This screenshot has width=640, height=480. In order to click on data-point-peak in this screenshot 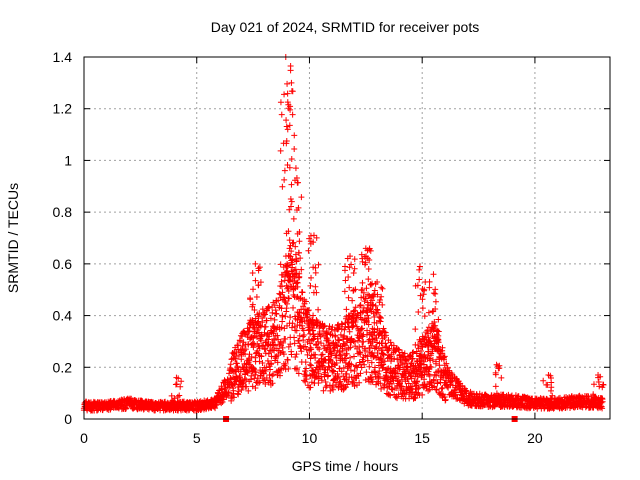, I will do `click(496, 364)`.